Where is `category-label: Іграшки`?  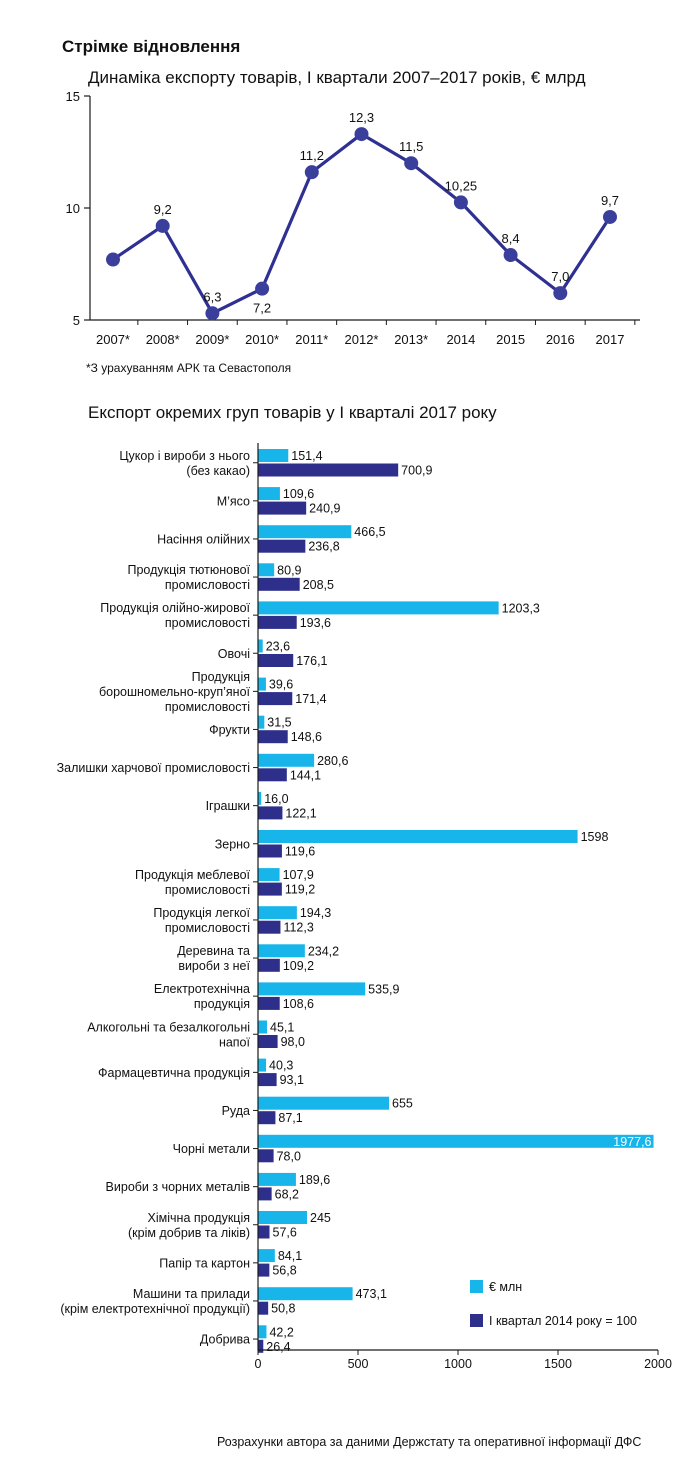 category-label: Іграшки is located at coordinates (228, 806).